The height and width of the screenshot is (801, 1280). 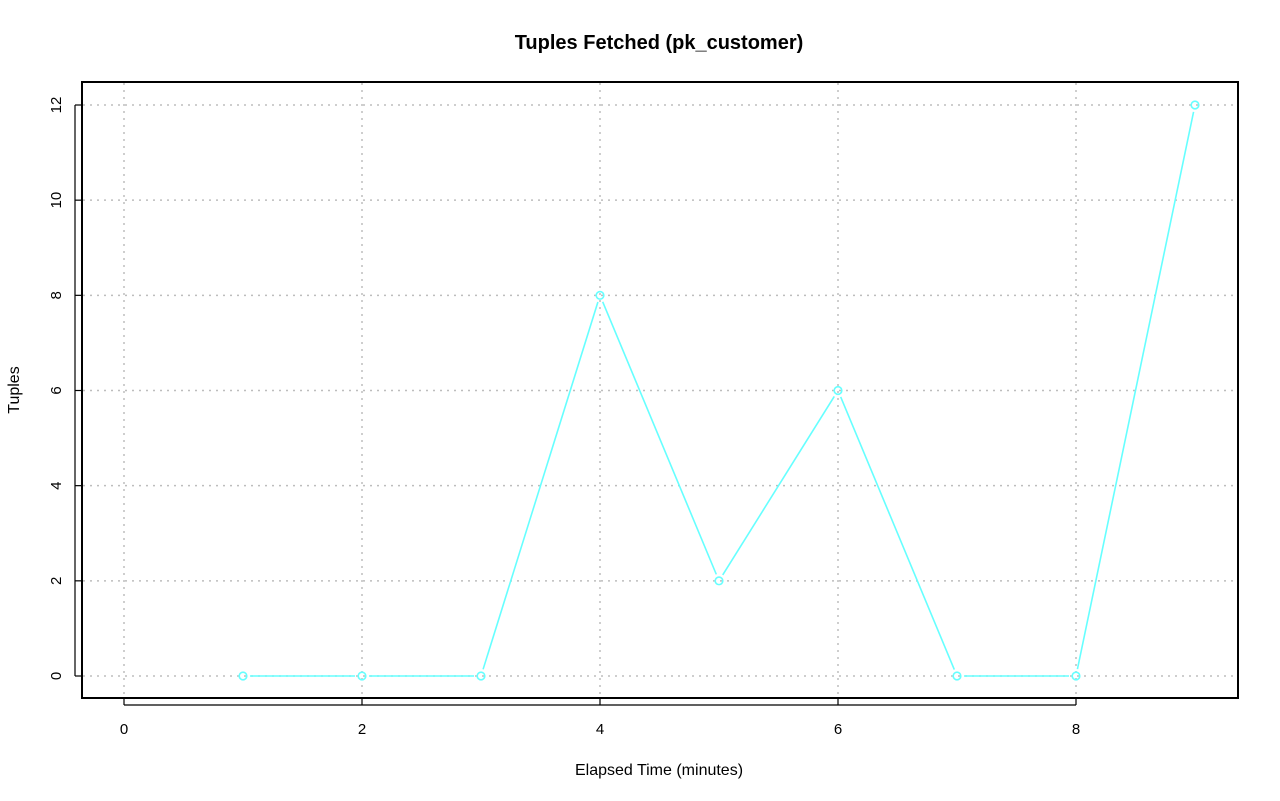 What do you see at coordinates (56, 676) in the screenshot?
I see `y-tick-label: 0` at bounding box center [56, 676].